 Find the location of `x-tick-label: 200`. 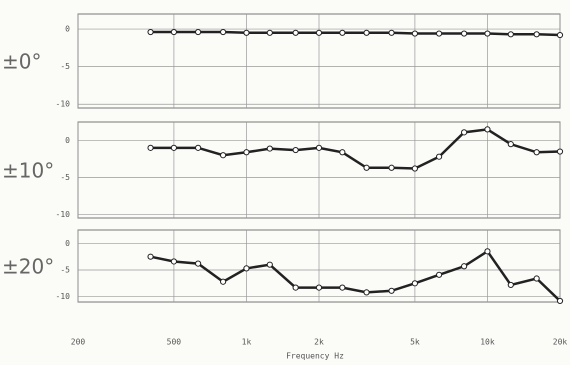

x-tick-label: 200 is located at coordinates (78, 342).